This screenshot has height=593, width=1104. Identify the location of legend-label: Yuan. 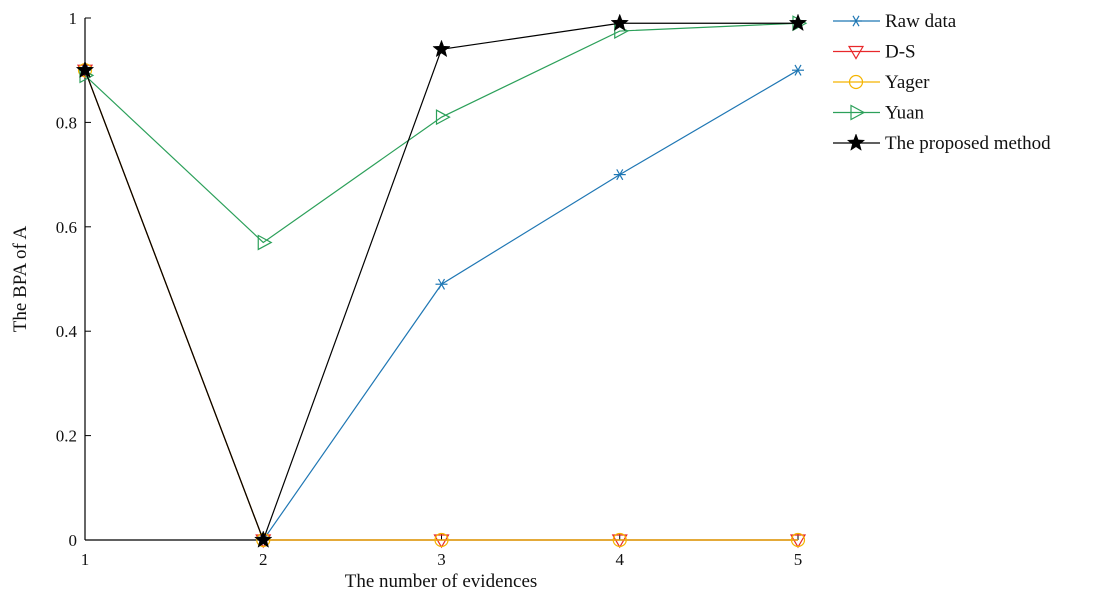
(905, 113).